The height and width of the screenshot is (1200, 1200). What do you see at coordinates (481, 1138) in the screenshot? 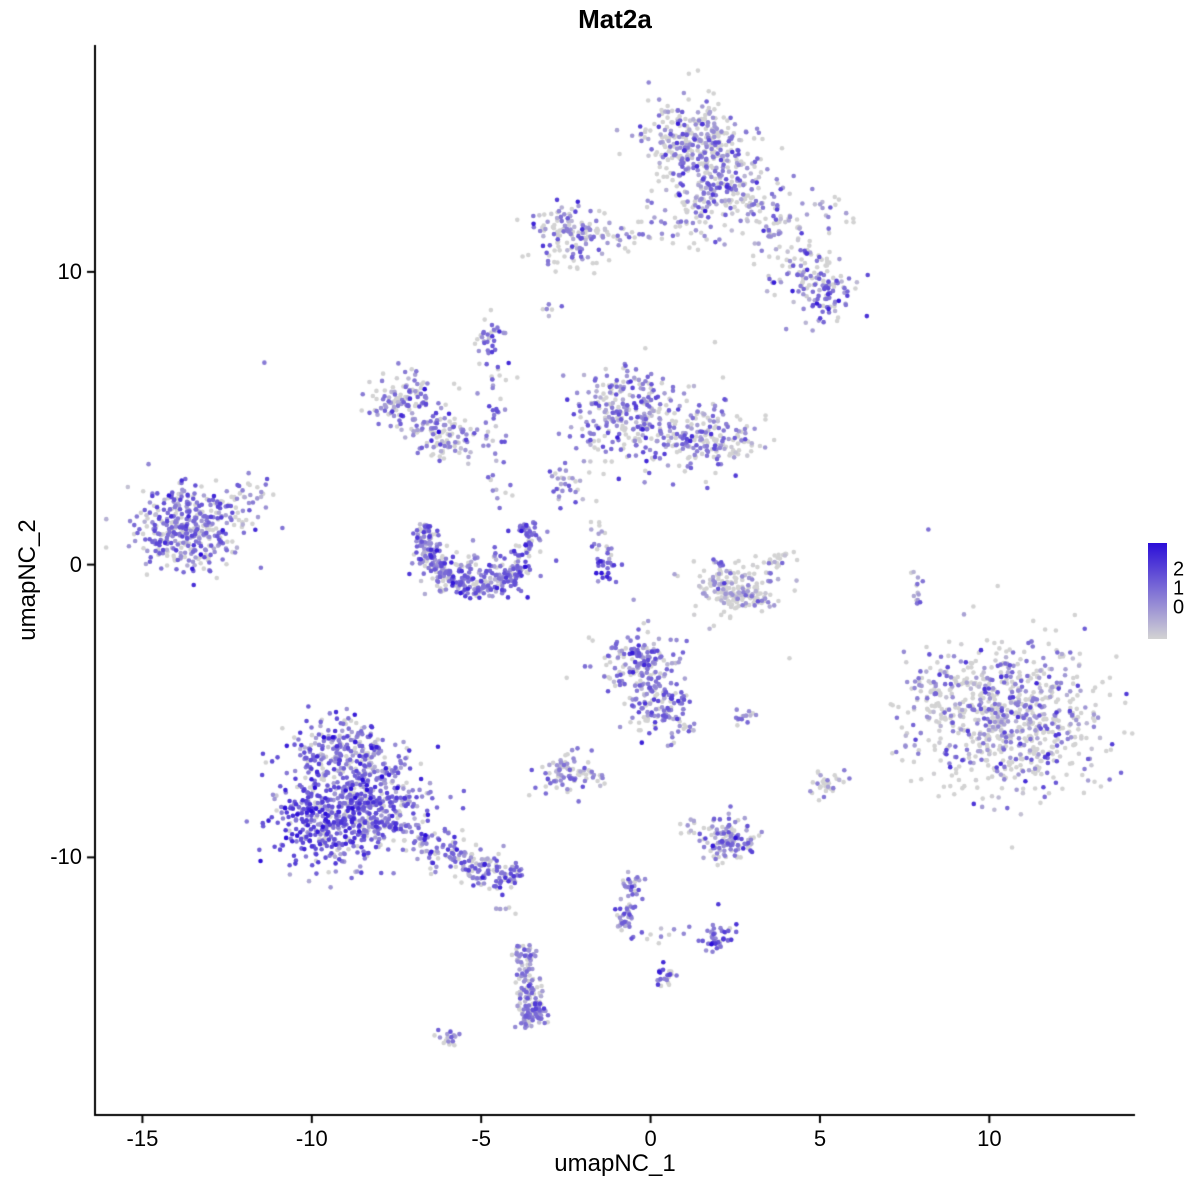
I see `x-tick-label: -5` at bounding box center [481, 1138].